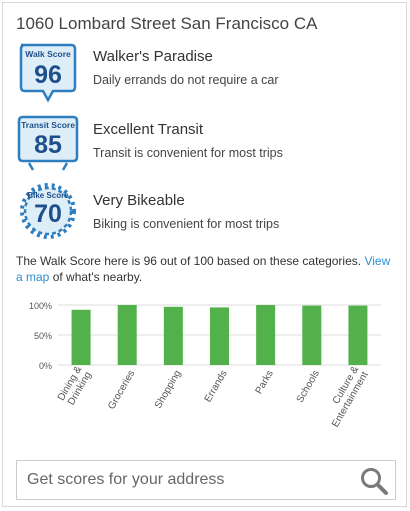 This screenshot has width=410, height=511. What do you see at coordinates (308, 387) in the screenshot?
I see `x-tick-label: Schools` at bounding box center [308, 387].